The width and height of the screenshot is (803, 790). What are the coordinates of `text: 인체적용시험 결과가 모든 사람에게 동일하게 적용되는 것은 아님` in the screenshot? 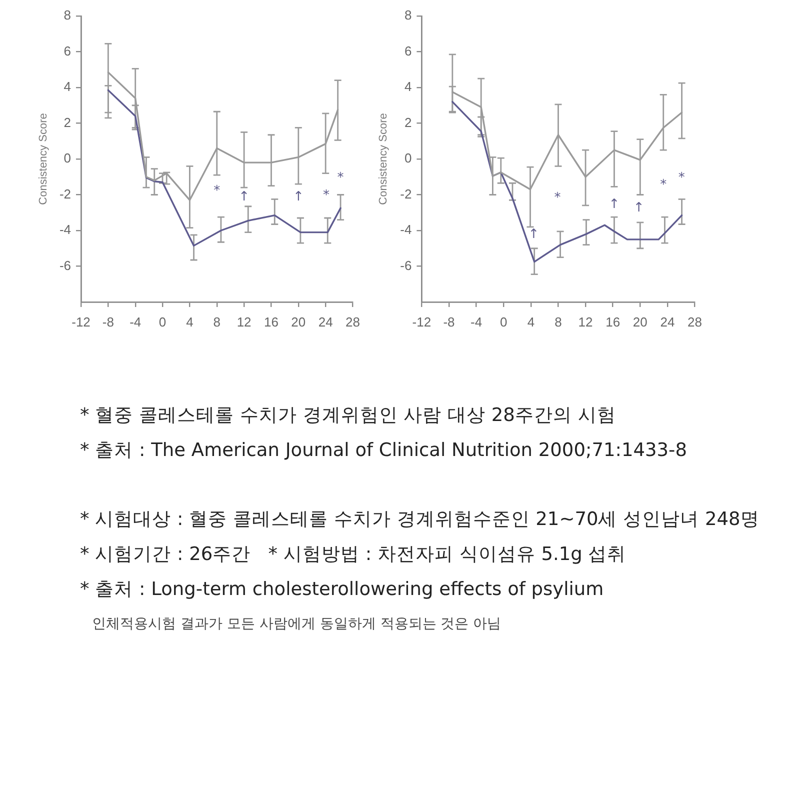 It's located at (297, 624).